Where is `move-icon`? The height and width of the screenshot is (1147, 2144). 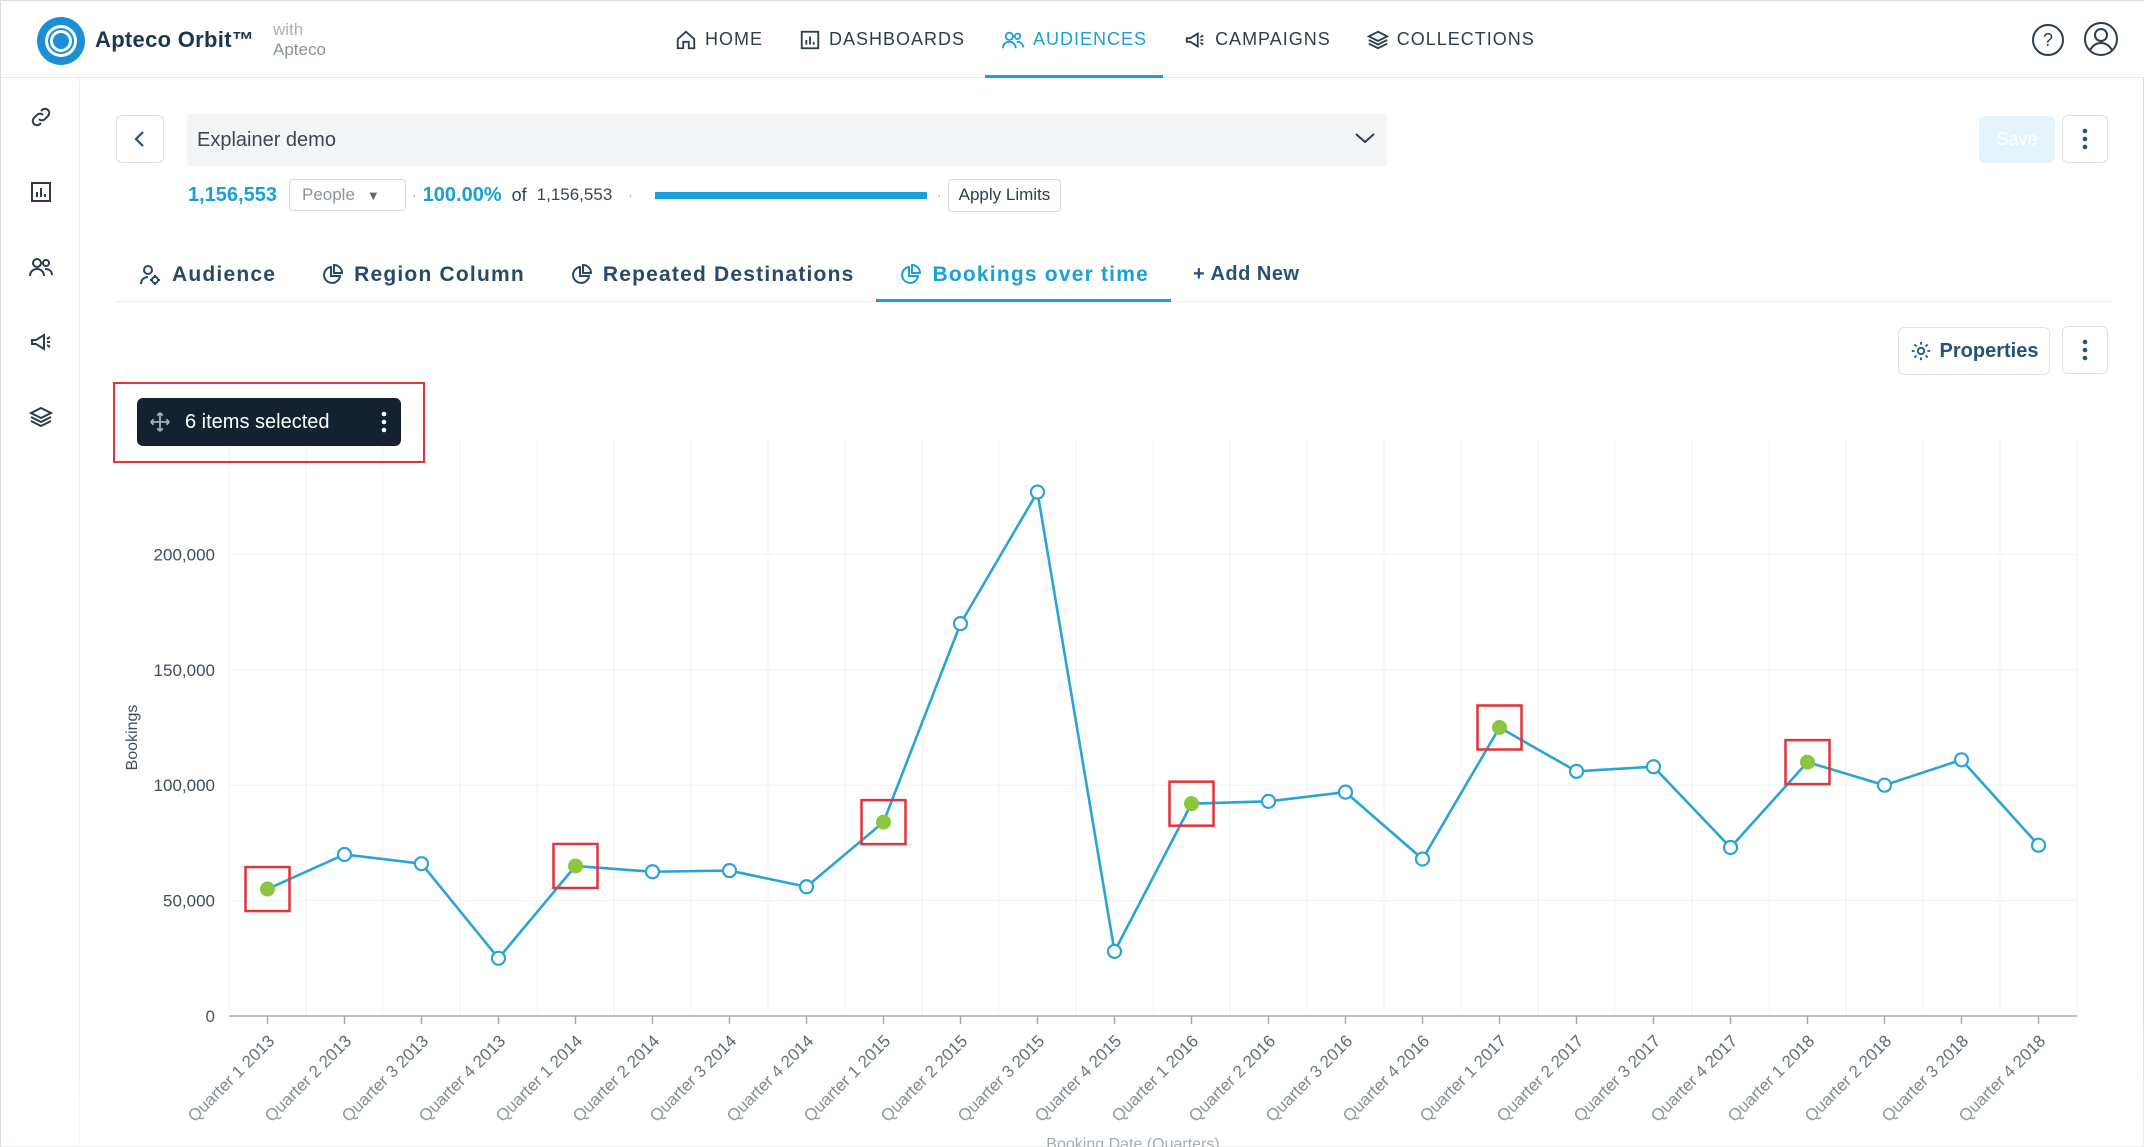 move-icon is located at coordinates (160, 422).